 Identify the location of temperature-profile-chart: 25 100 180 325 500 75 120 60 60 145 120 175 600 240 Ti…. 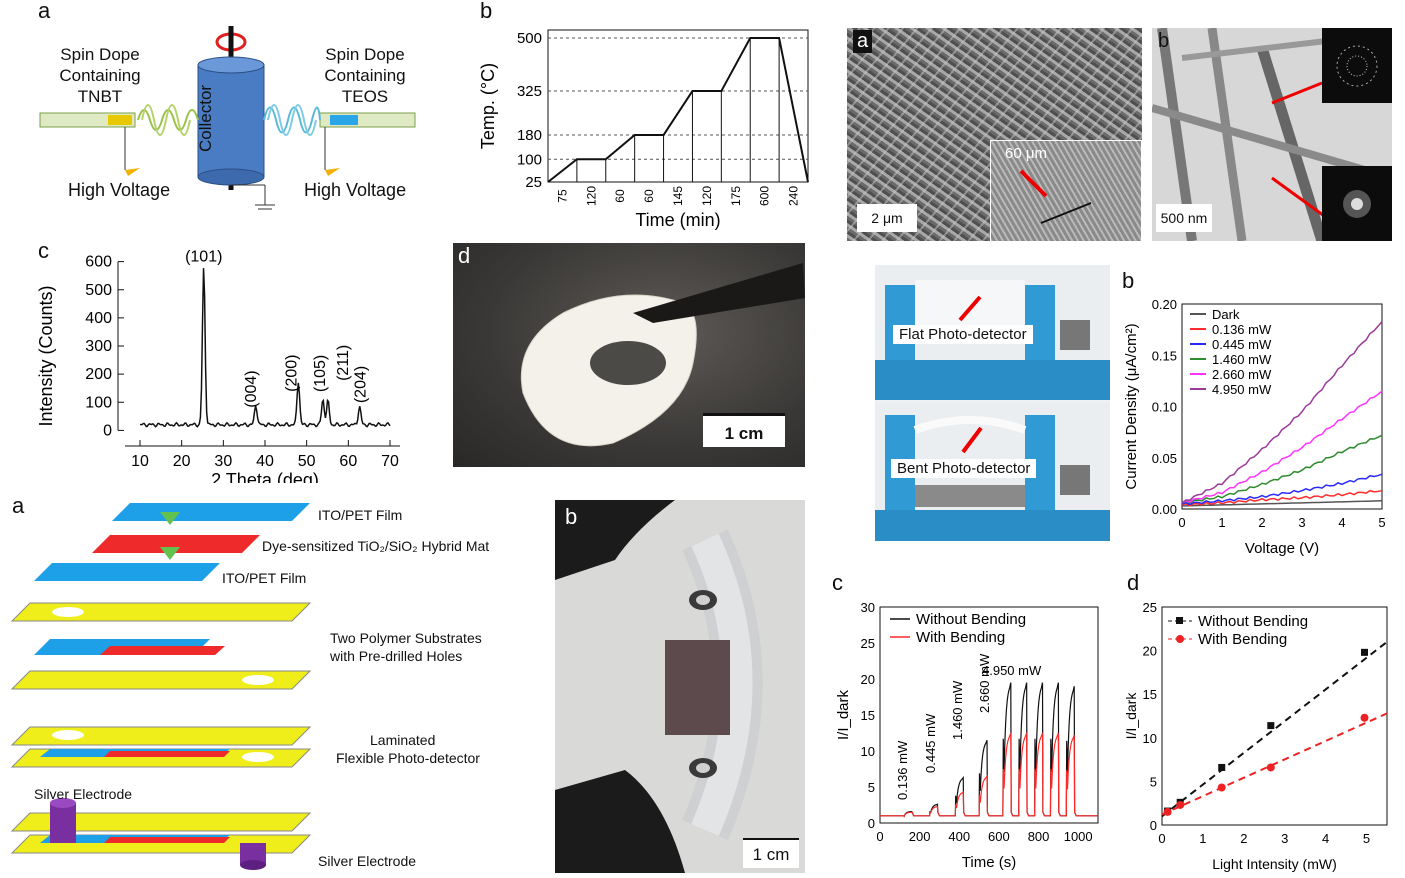
(643, 129).